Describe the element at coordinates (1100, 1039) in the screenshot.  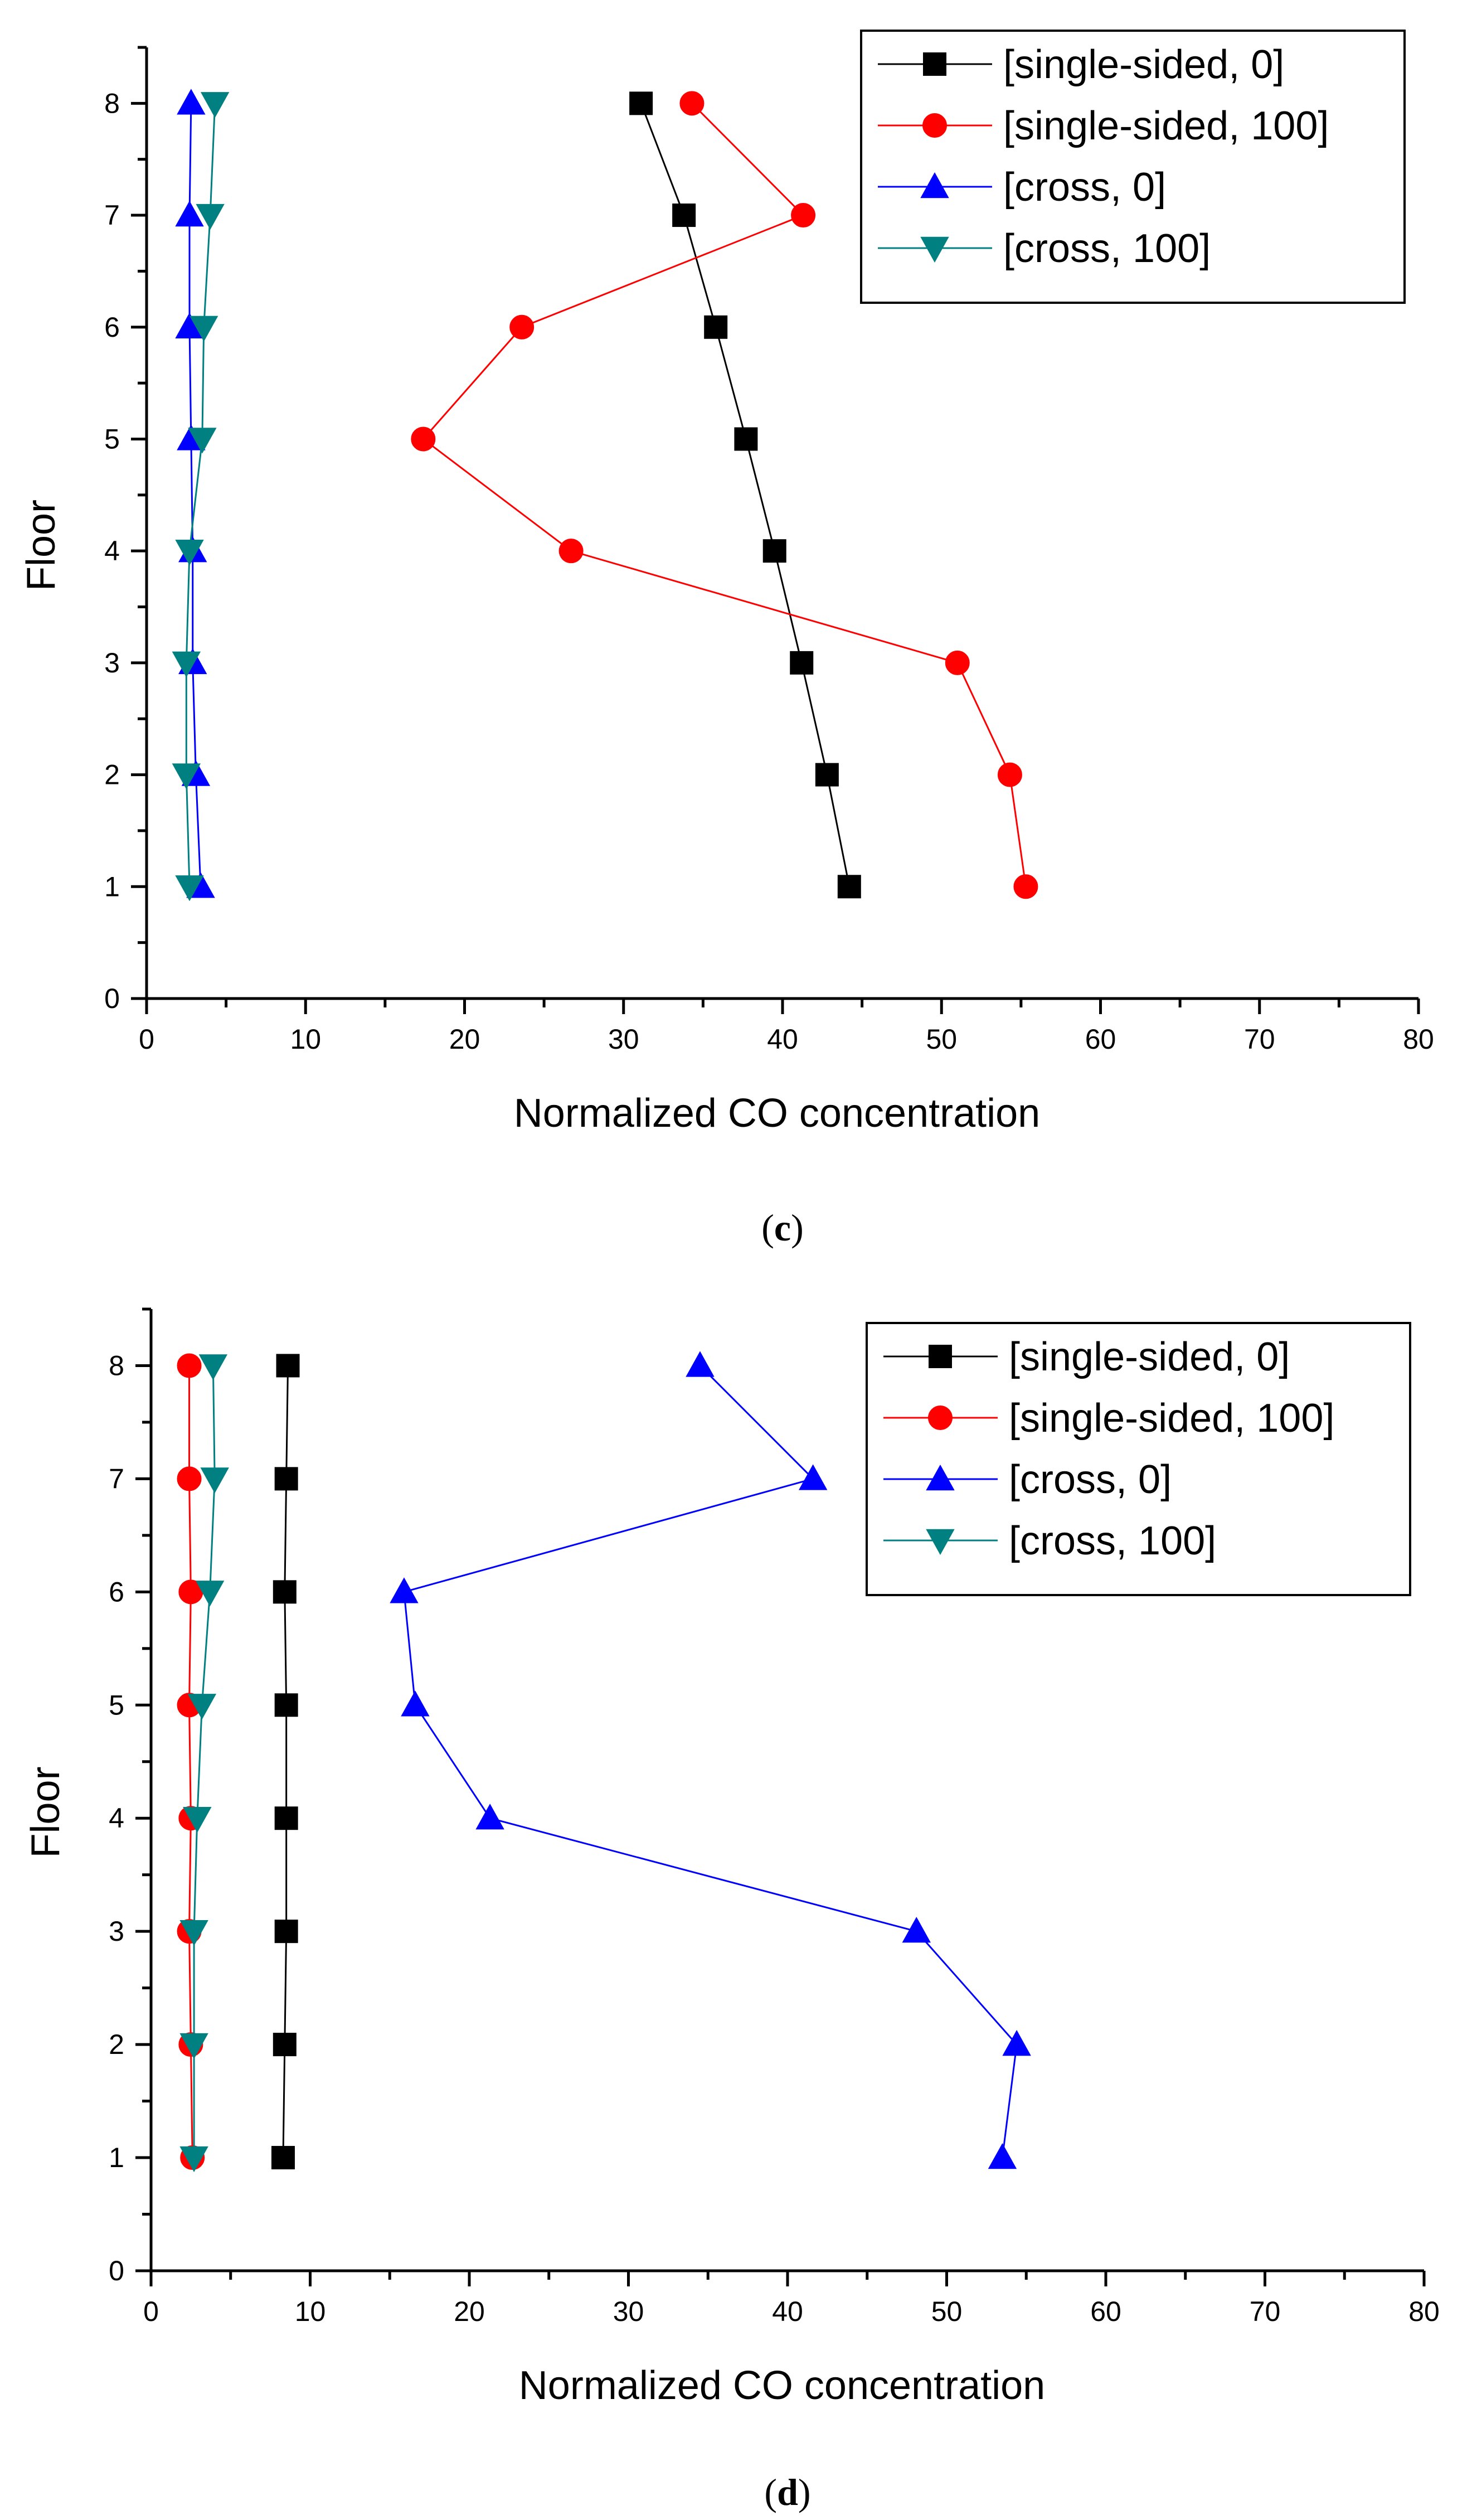
I see `x-tick-label: 60` at that location.